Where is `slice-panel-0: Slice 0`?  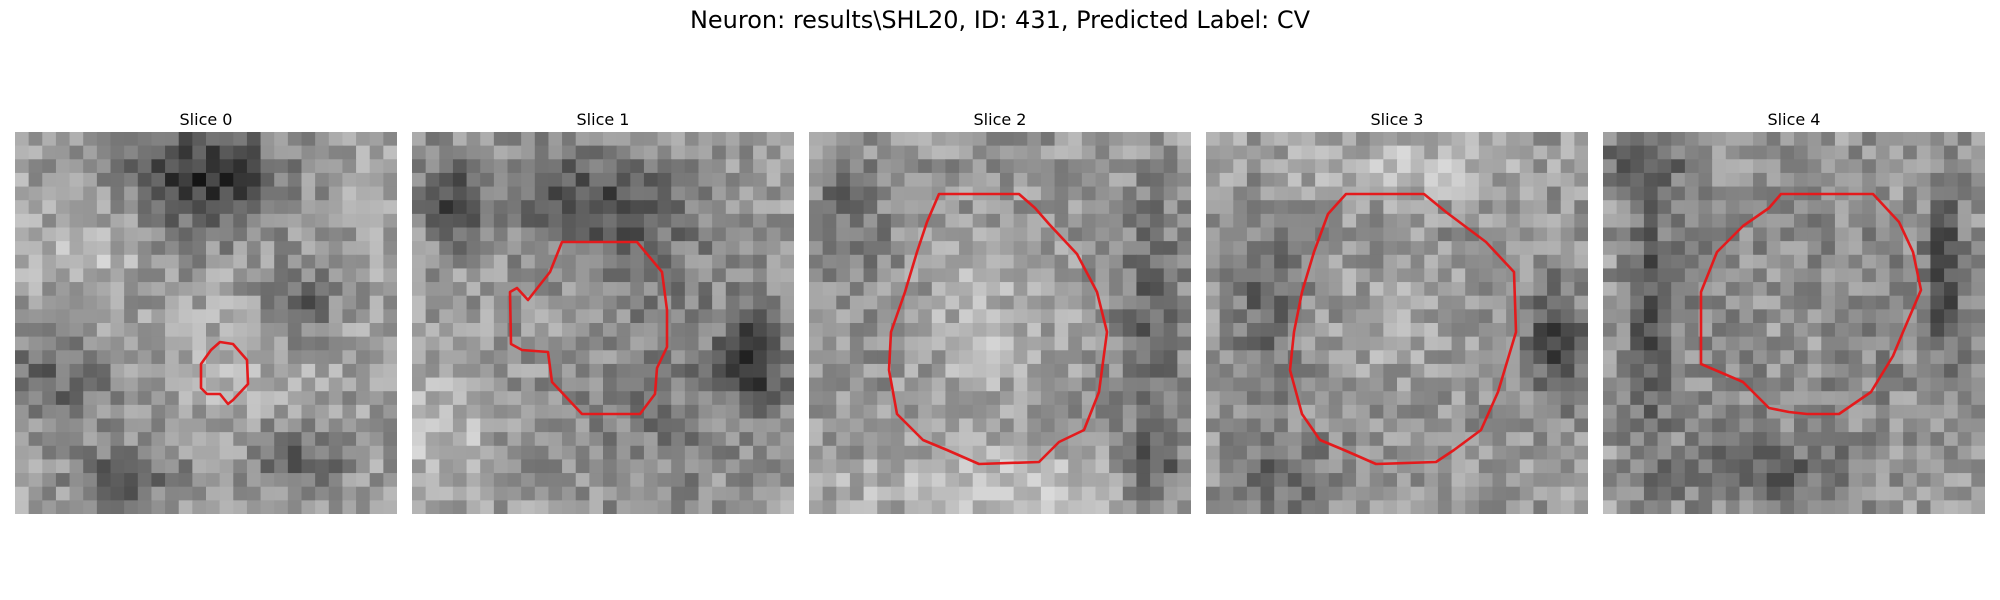
slice-panel-0: Slice 0 is located at coordinates (206, 311).